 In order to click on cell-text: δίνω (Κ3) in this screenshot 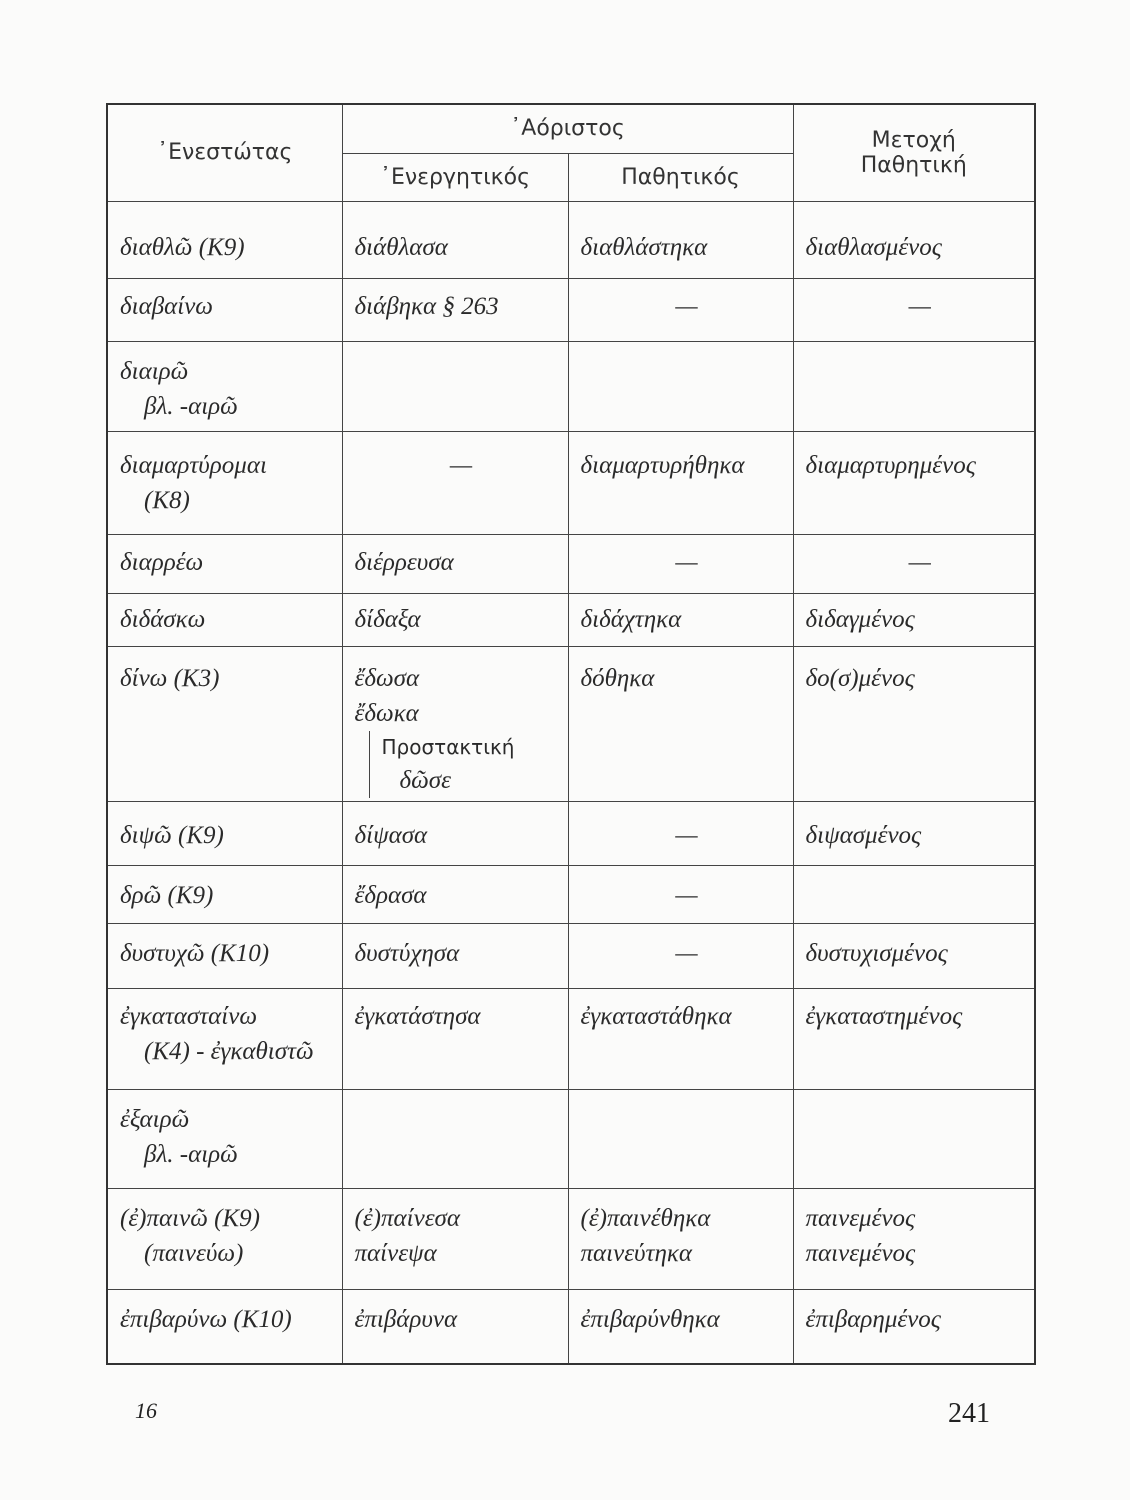, I will do `click(170, 678)`.